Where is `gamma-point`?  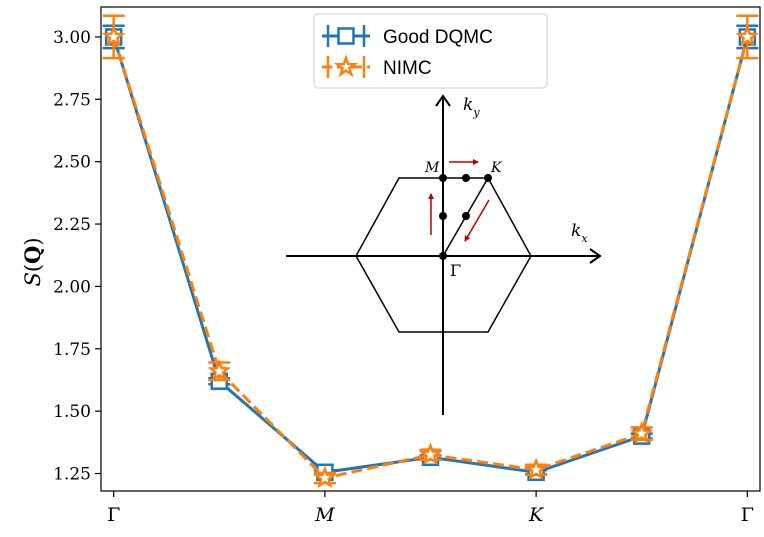
gamma-point is located at coordinates (443, 256).